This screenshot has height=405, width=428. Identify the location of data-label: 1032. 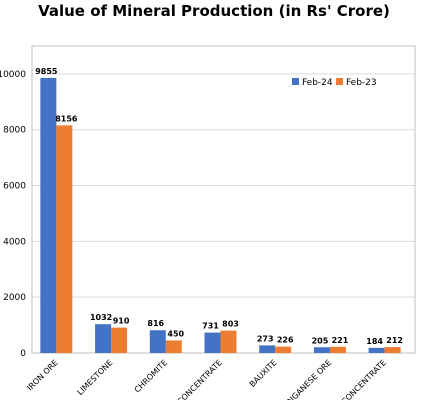
(101, 317).